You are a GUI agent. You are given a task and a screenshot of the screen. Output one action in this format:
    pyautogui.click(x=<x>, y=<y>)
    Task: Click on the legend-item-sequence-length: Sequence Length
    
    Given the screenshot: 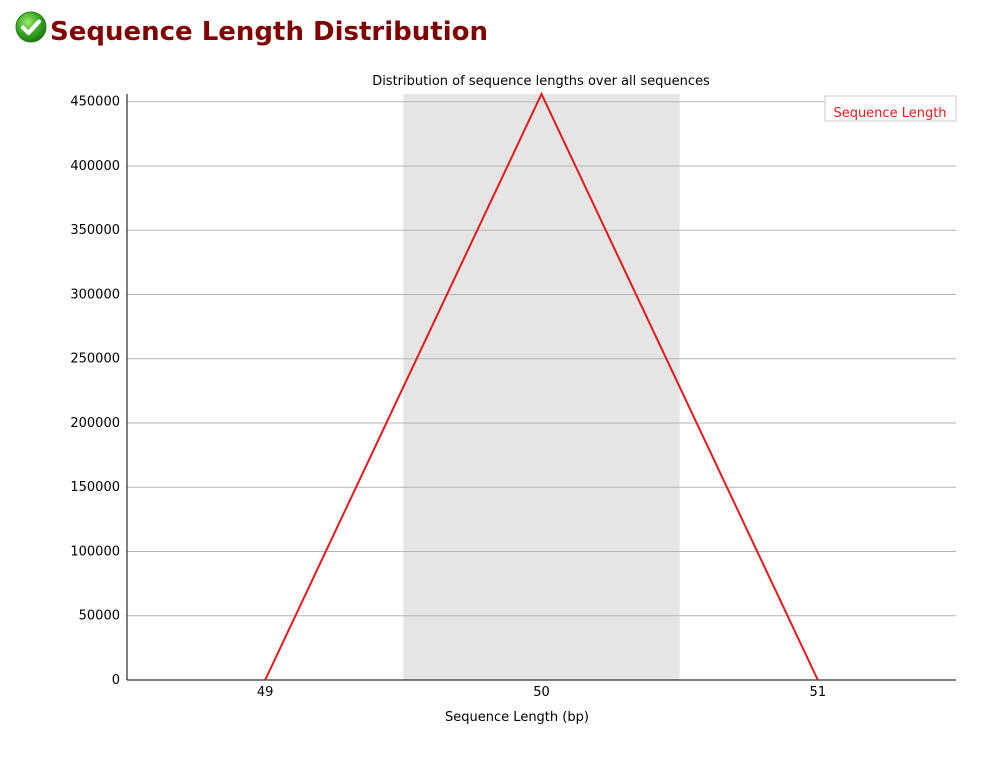 What is the action you would take?
    pyautogui.click(x=889, y=113)
    